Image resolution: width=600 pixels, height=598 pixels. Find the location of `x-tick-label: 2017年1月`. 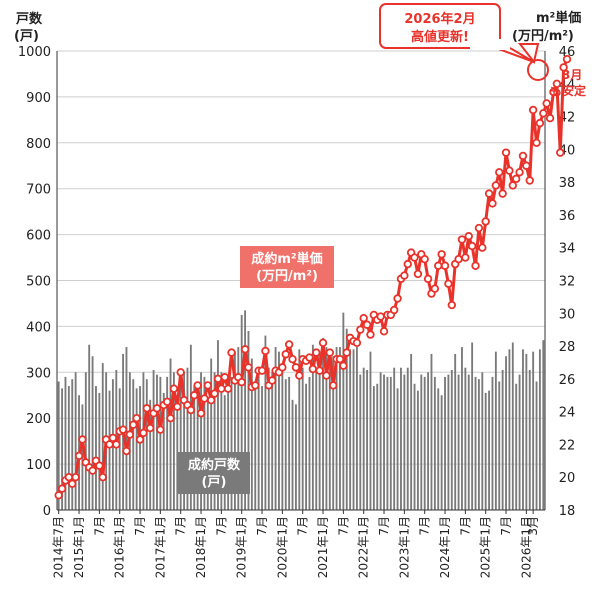

x-tick-label: 2017年1月 is located at coordinates (160, 547).